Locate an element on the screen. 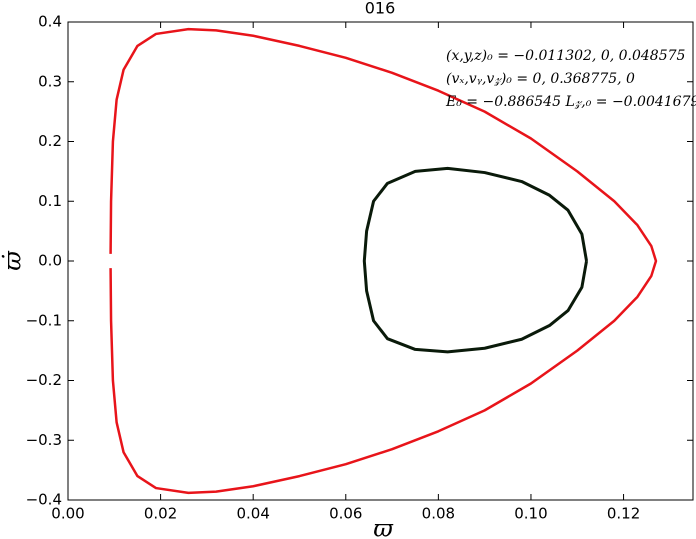 Image resolution: width=696 pixels, height=539 pixels. y-tick-label: −0.3 is located at coordinates (44, 440).